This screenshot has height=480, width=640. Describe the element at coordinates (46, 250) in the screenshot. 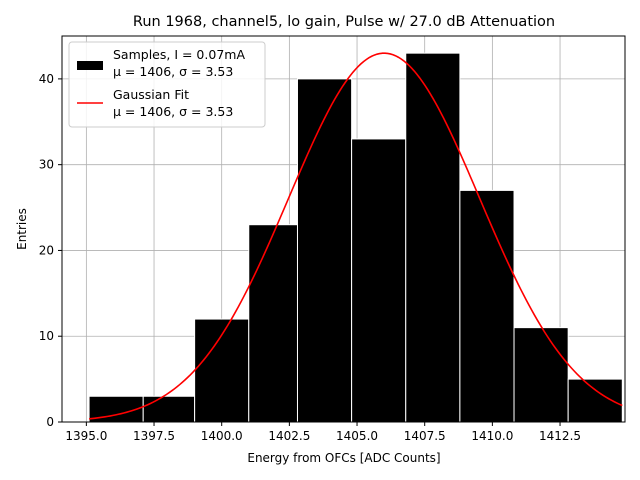

I see `y-tick-label: 20` at that location.